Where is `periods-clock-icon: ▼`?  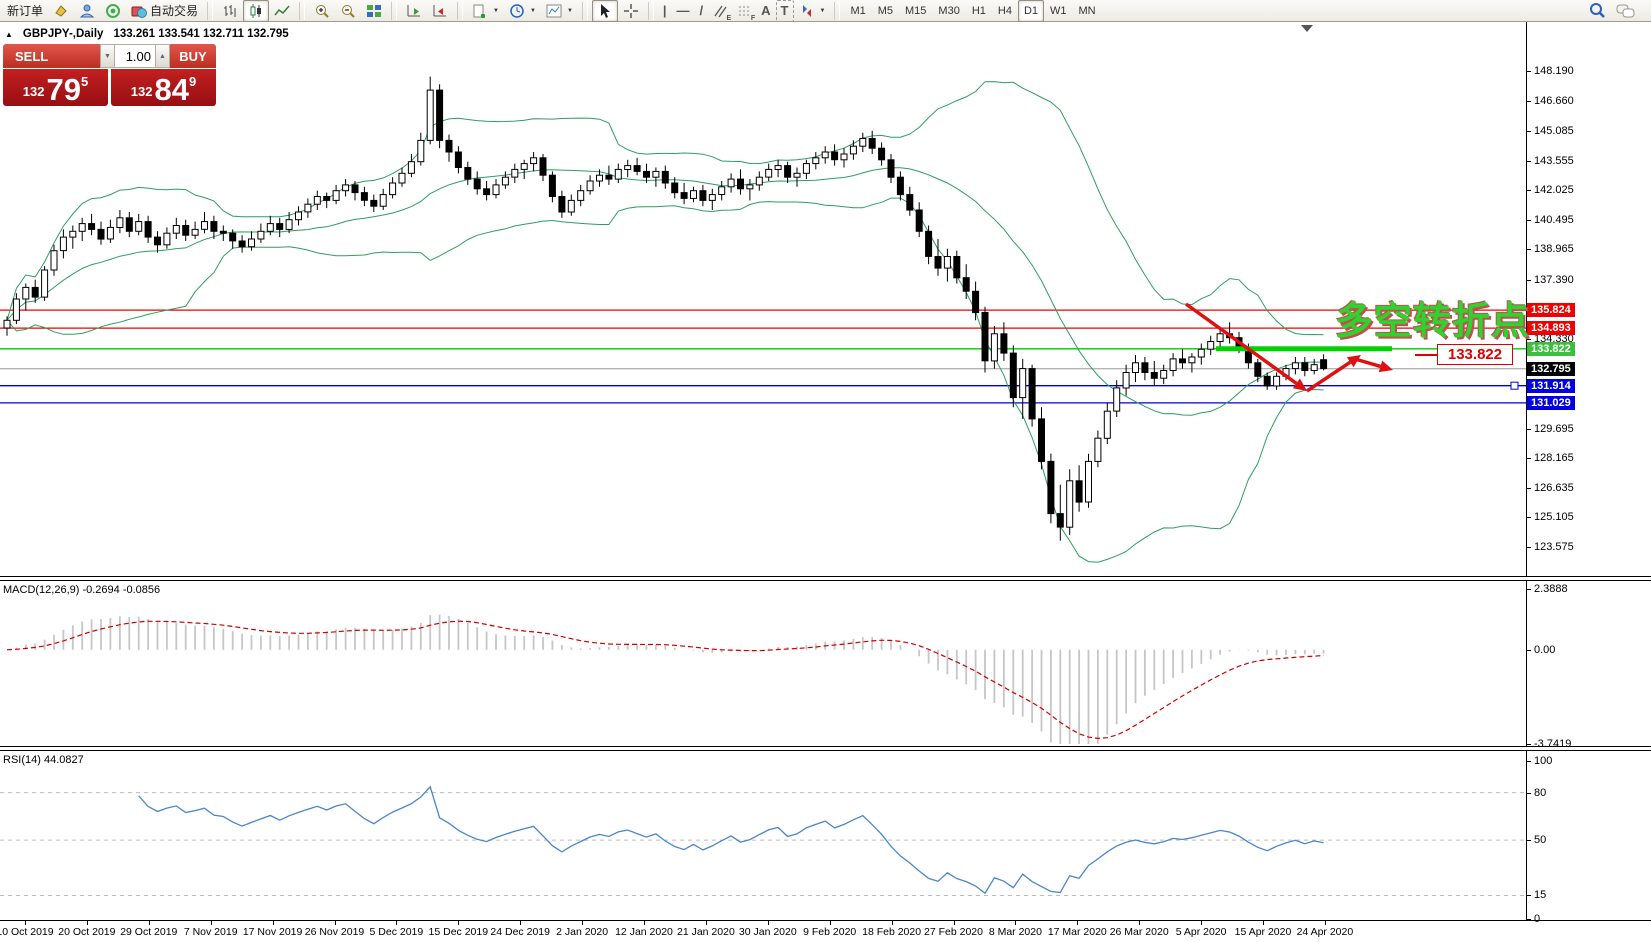
periods-clock-icon: ▼ is located at coordinates (522, 11).